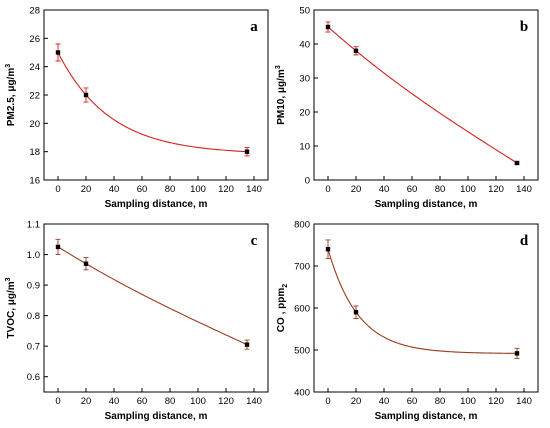  What do you see at coordinates (33, 377) in the screenshot?
I see `y-tick-label: 0.6` at bounding box center [33, 377].